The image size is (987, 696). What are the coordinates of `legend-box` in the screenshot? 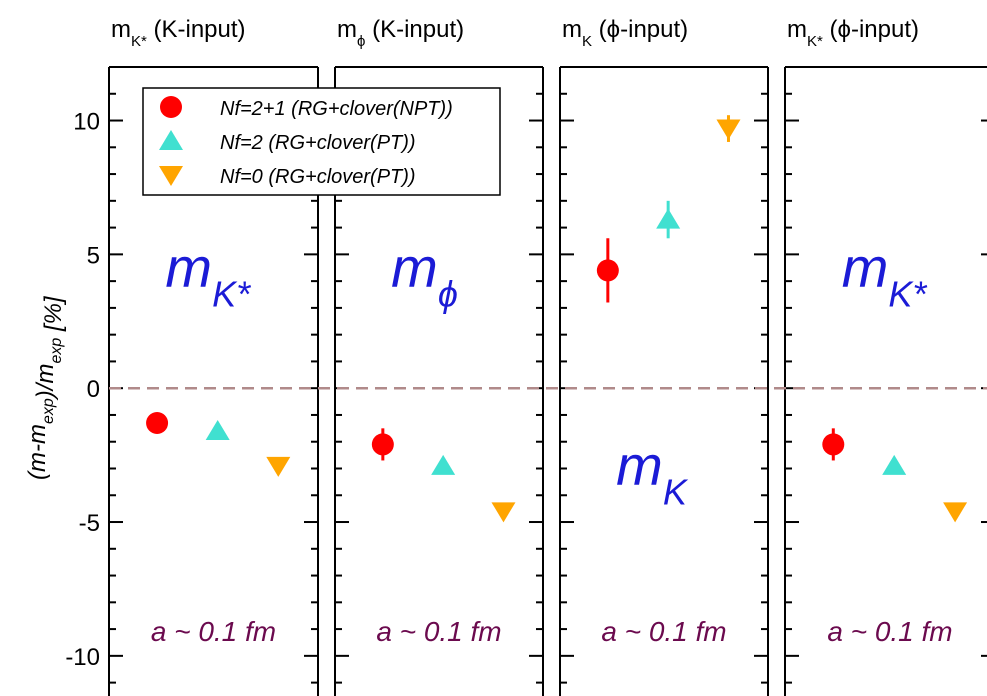 It's located at (321, 141).